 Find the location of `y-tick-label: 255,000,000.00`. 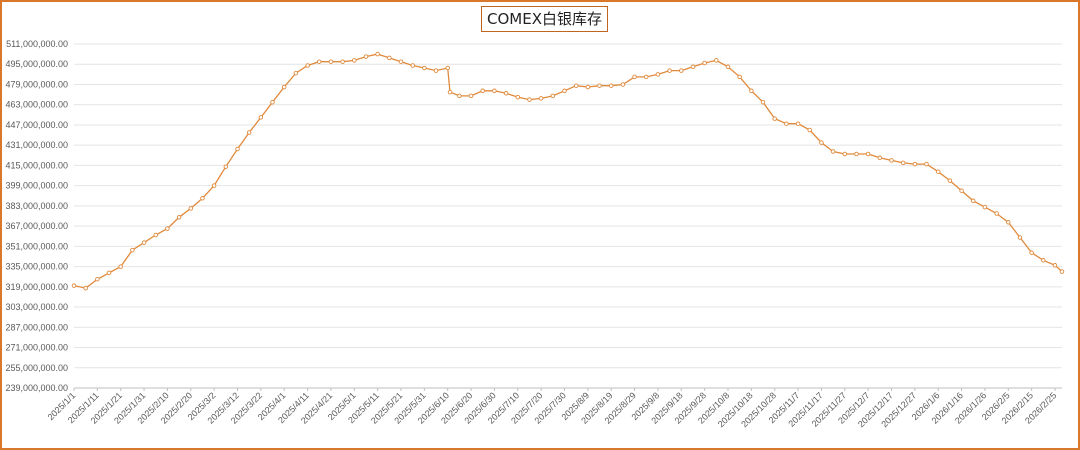

y-tick-label: 255,000,000.00 is located at coordinates (36, 368).